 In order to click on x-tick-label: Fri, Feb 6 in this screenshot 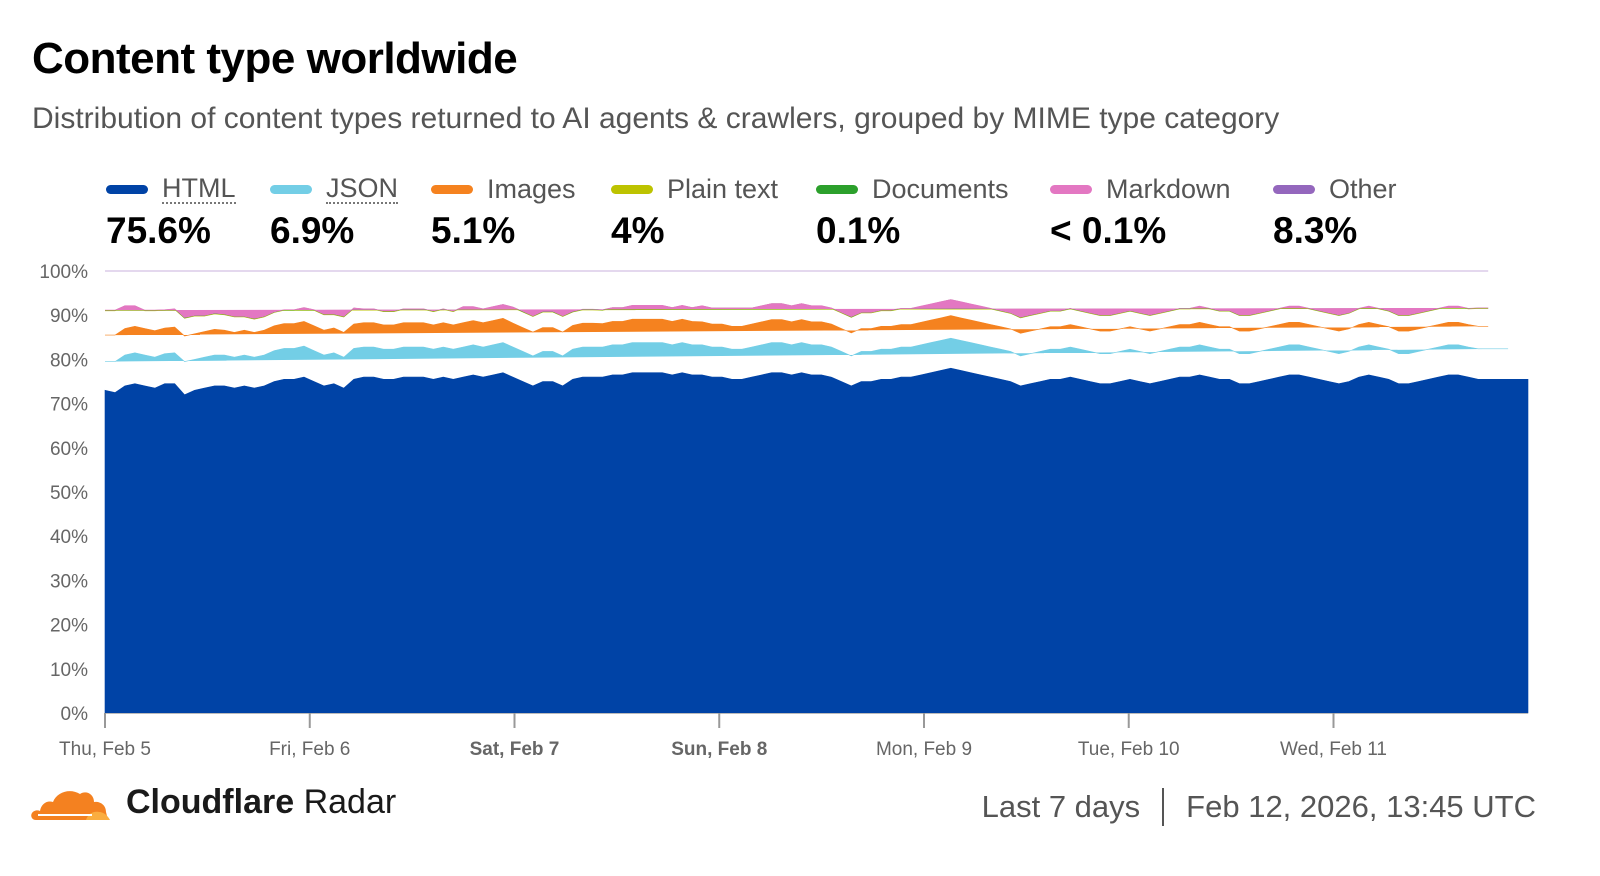, I will do `click(309, 749)`.